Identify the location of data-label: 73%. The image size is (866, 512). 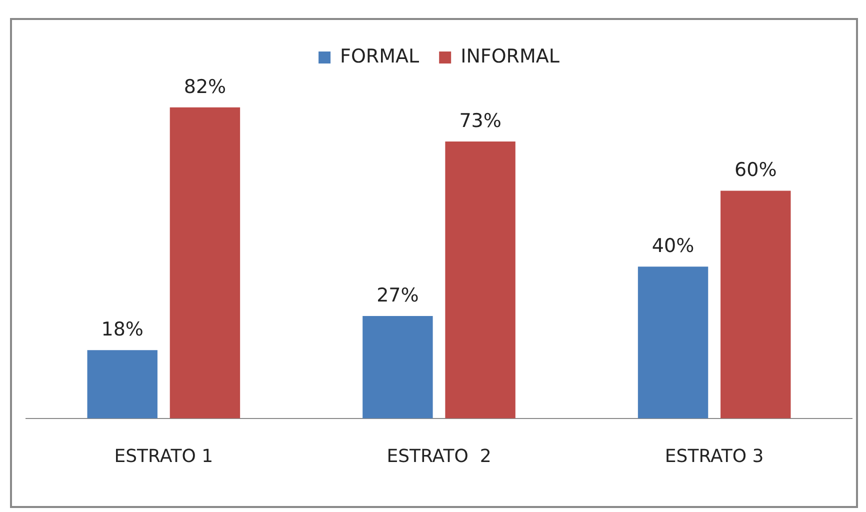
(480, 121).